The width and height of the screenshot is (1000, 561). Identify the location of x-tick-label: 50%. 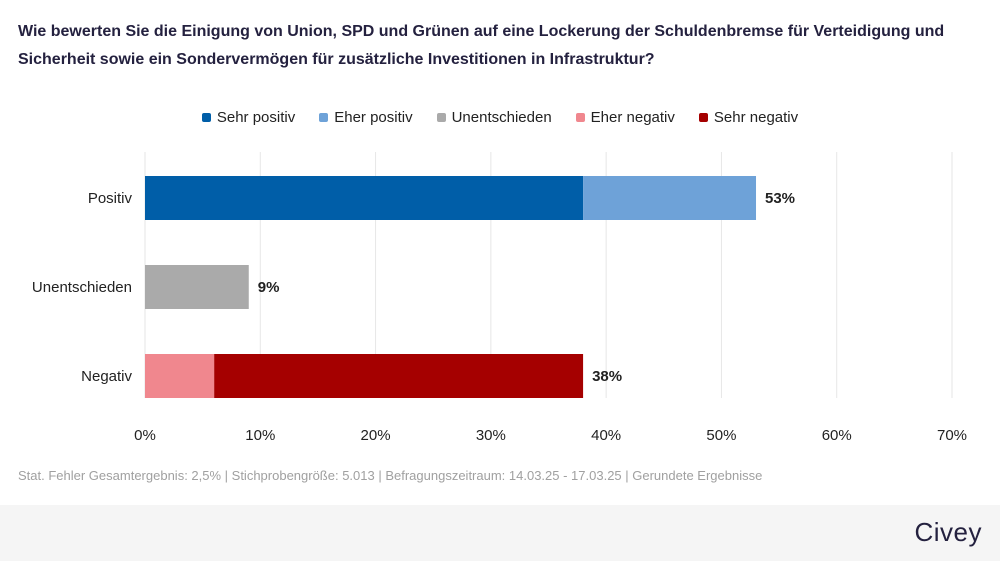
(721, 435).